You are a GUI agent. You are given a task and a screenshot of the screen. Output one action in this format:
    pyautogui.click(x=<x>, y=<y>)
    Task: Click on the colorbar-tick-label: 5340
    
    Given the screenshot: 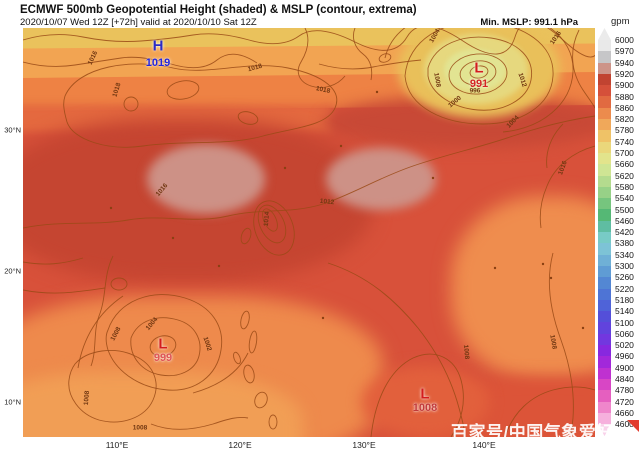 What is the action you would take?
    pyautogui.click(x=624, y=254)
    